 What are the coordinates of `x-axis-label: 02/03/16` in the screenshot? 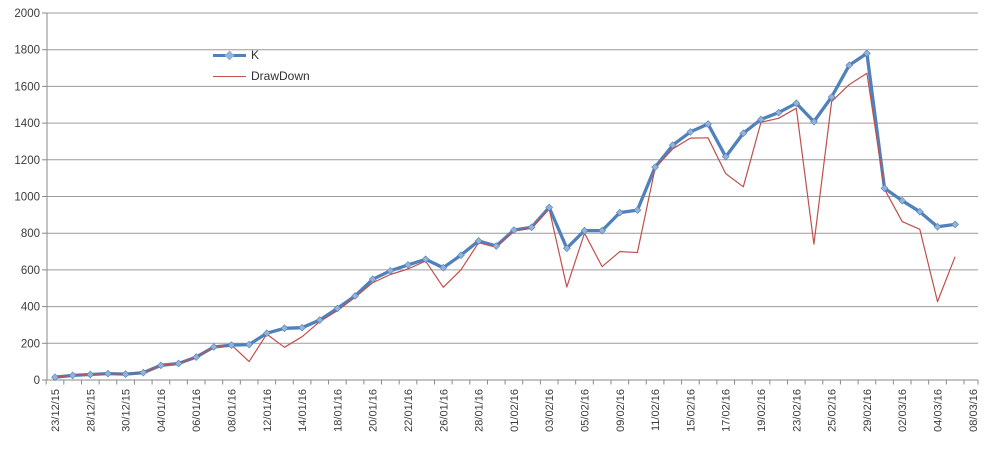 It's located at (903, 410).